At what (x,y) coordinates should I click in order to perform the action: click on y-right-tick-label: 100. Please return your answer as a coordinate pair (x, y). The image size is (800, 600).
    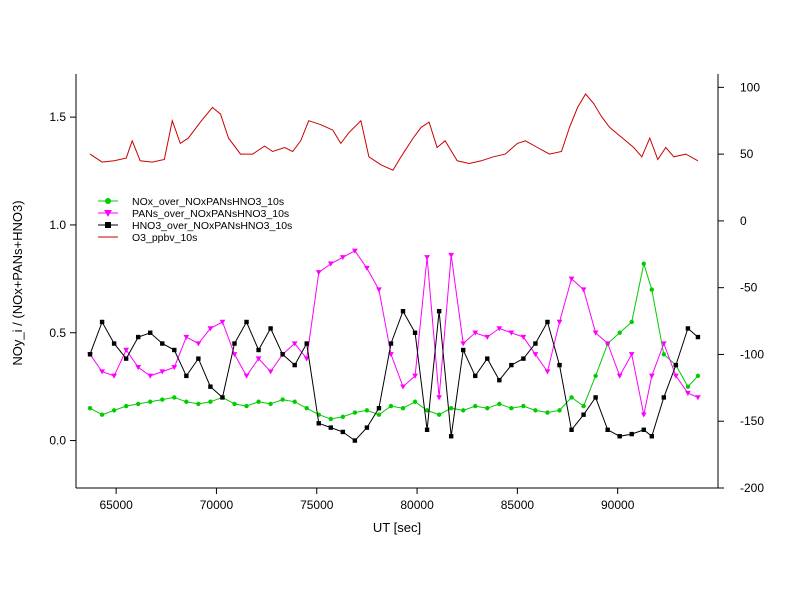
    Looking at the image, I should click on (750, 87).